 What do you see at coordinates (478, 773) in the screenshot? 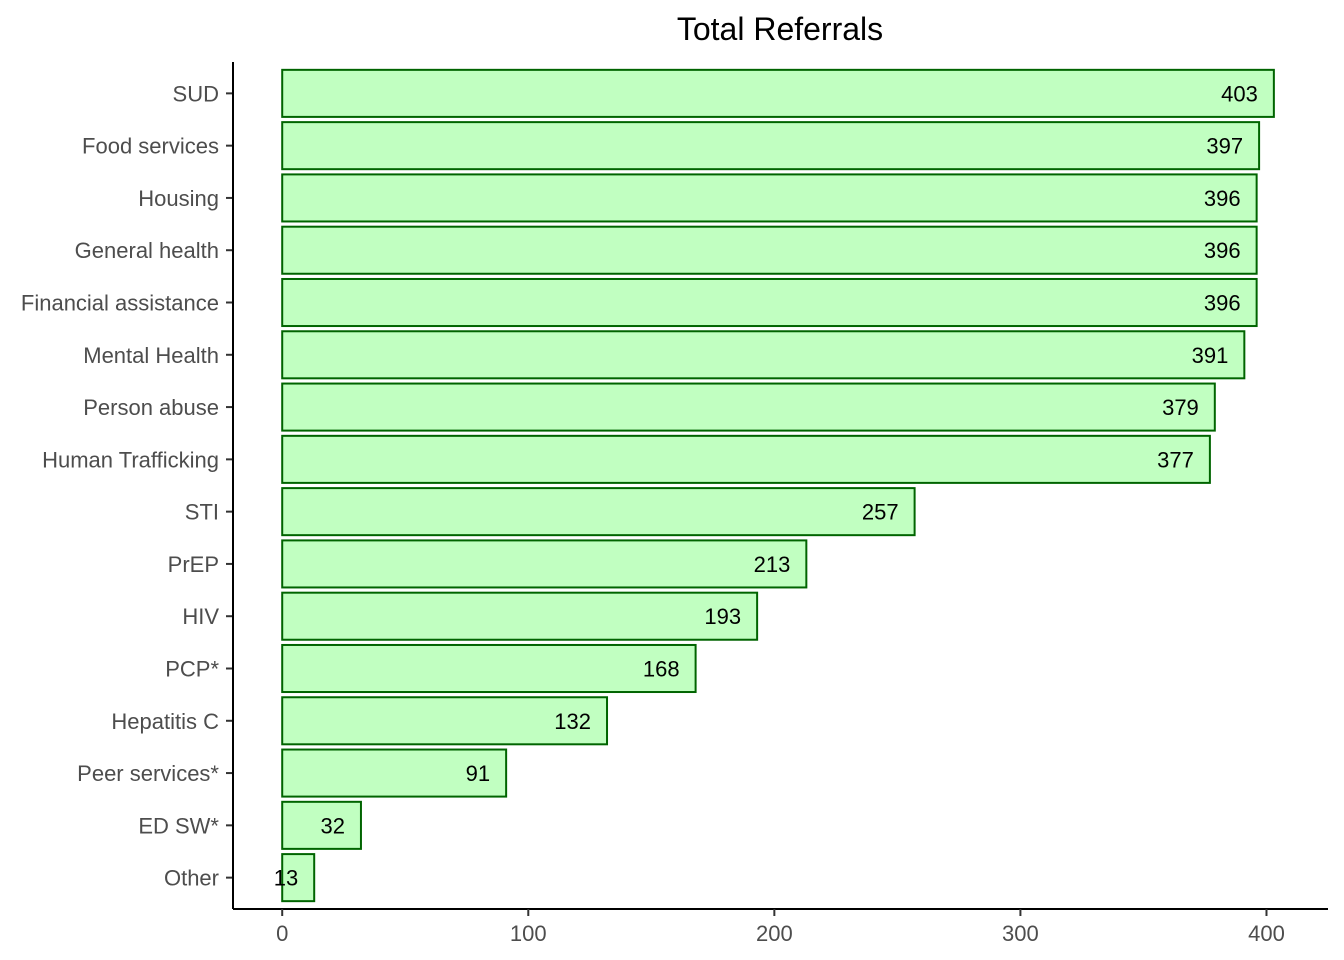
I see `bar-value-label: 91` at bounding box center [478, 773].